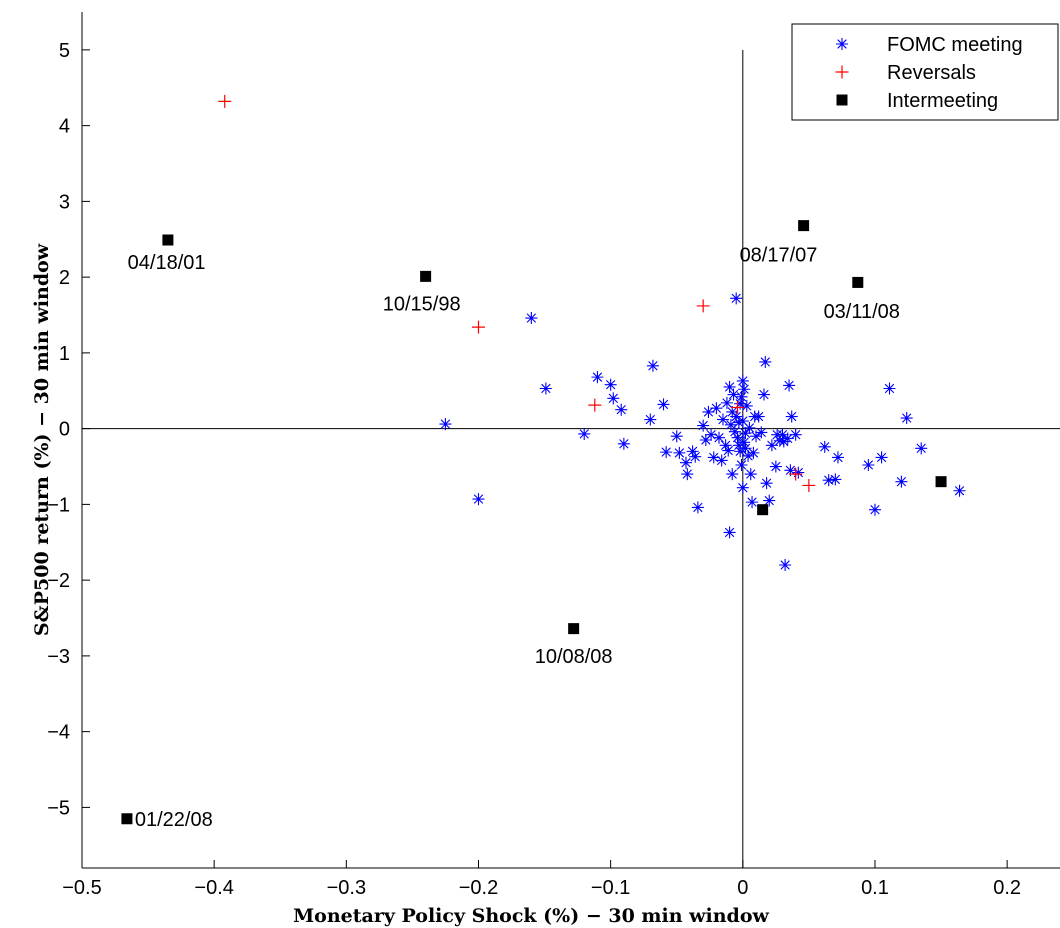 The image size is (1060, 928). I want to click on x-tick-label: −0.1, so click(610, 888).